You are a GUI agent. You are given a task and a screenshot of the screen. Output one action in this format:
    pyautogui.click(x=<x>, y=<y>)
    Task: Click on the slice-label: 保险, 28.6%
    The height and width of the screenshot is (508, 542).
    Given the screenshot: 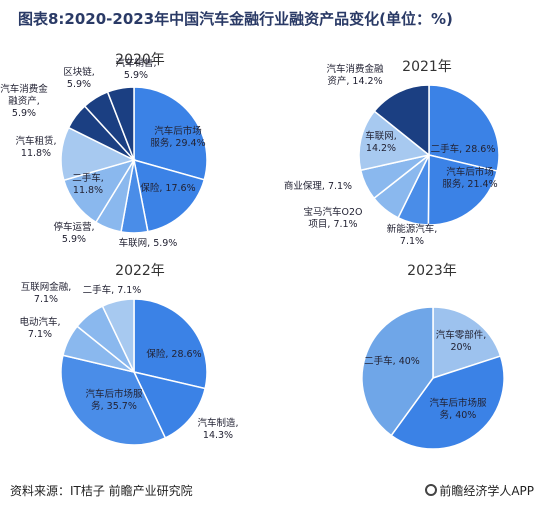 What is the action you would take?
    pyautogui.click(x=173, y=354)
    